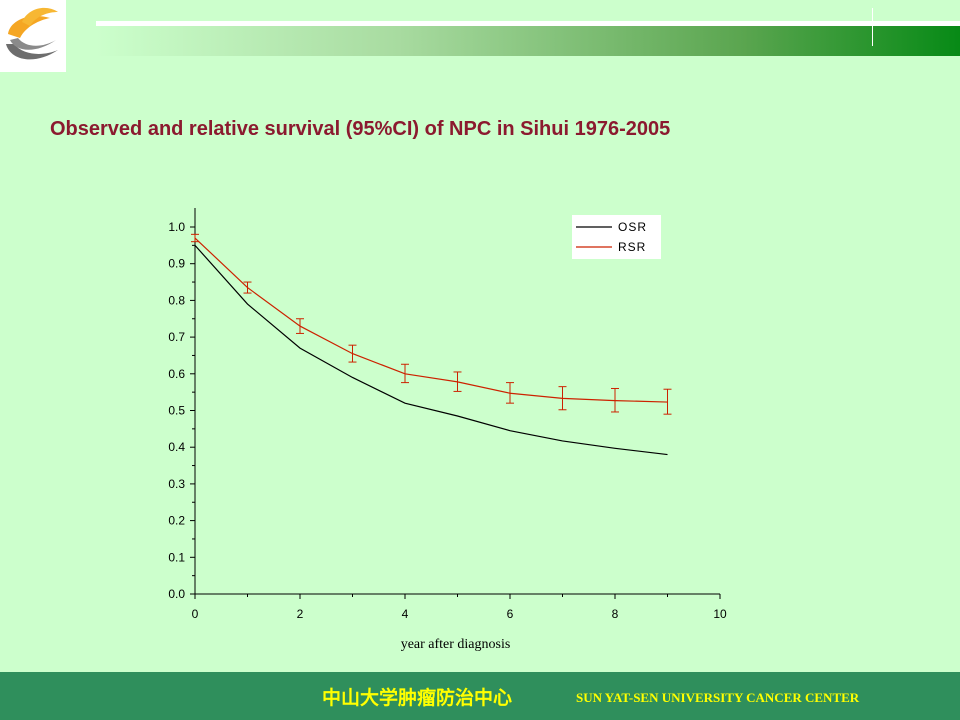 The width and height of the screenshot is (960, 720). I want to click on y-tick-label: 0.7, so click(176, 337).